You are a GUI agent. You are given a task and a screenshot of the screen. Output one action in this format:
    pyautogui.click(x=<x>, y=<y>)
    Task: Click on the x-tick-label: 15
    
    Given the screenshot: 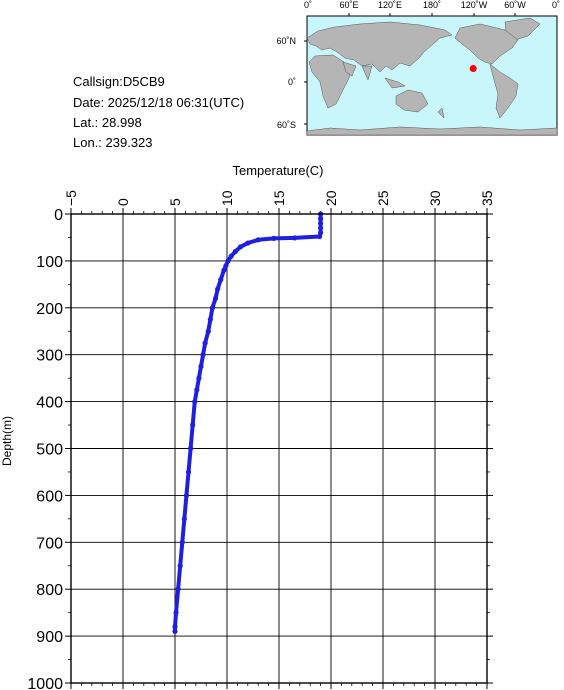 What is the action you would take?
    pyautogui.click(x=279, y=198)
    